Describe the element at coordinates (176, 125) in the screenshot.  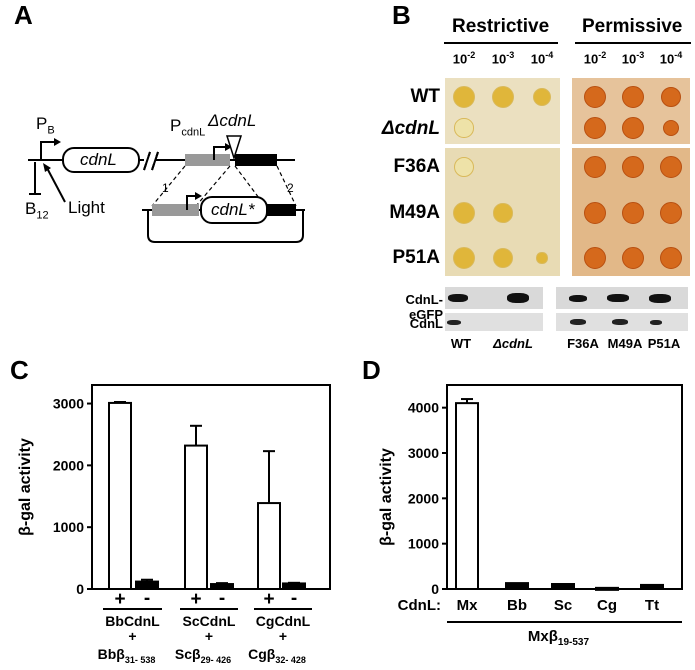
I see `pcdnl-label-text: P` at that location.